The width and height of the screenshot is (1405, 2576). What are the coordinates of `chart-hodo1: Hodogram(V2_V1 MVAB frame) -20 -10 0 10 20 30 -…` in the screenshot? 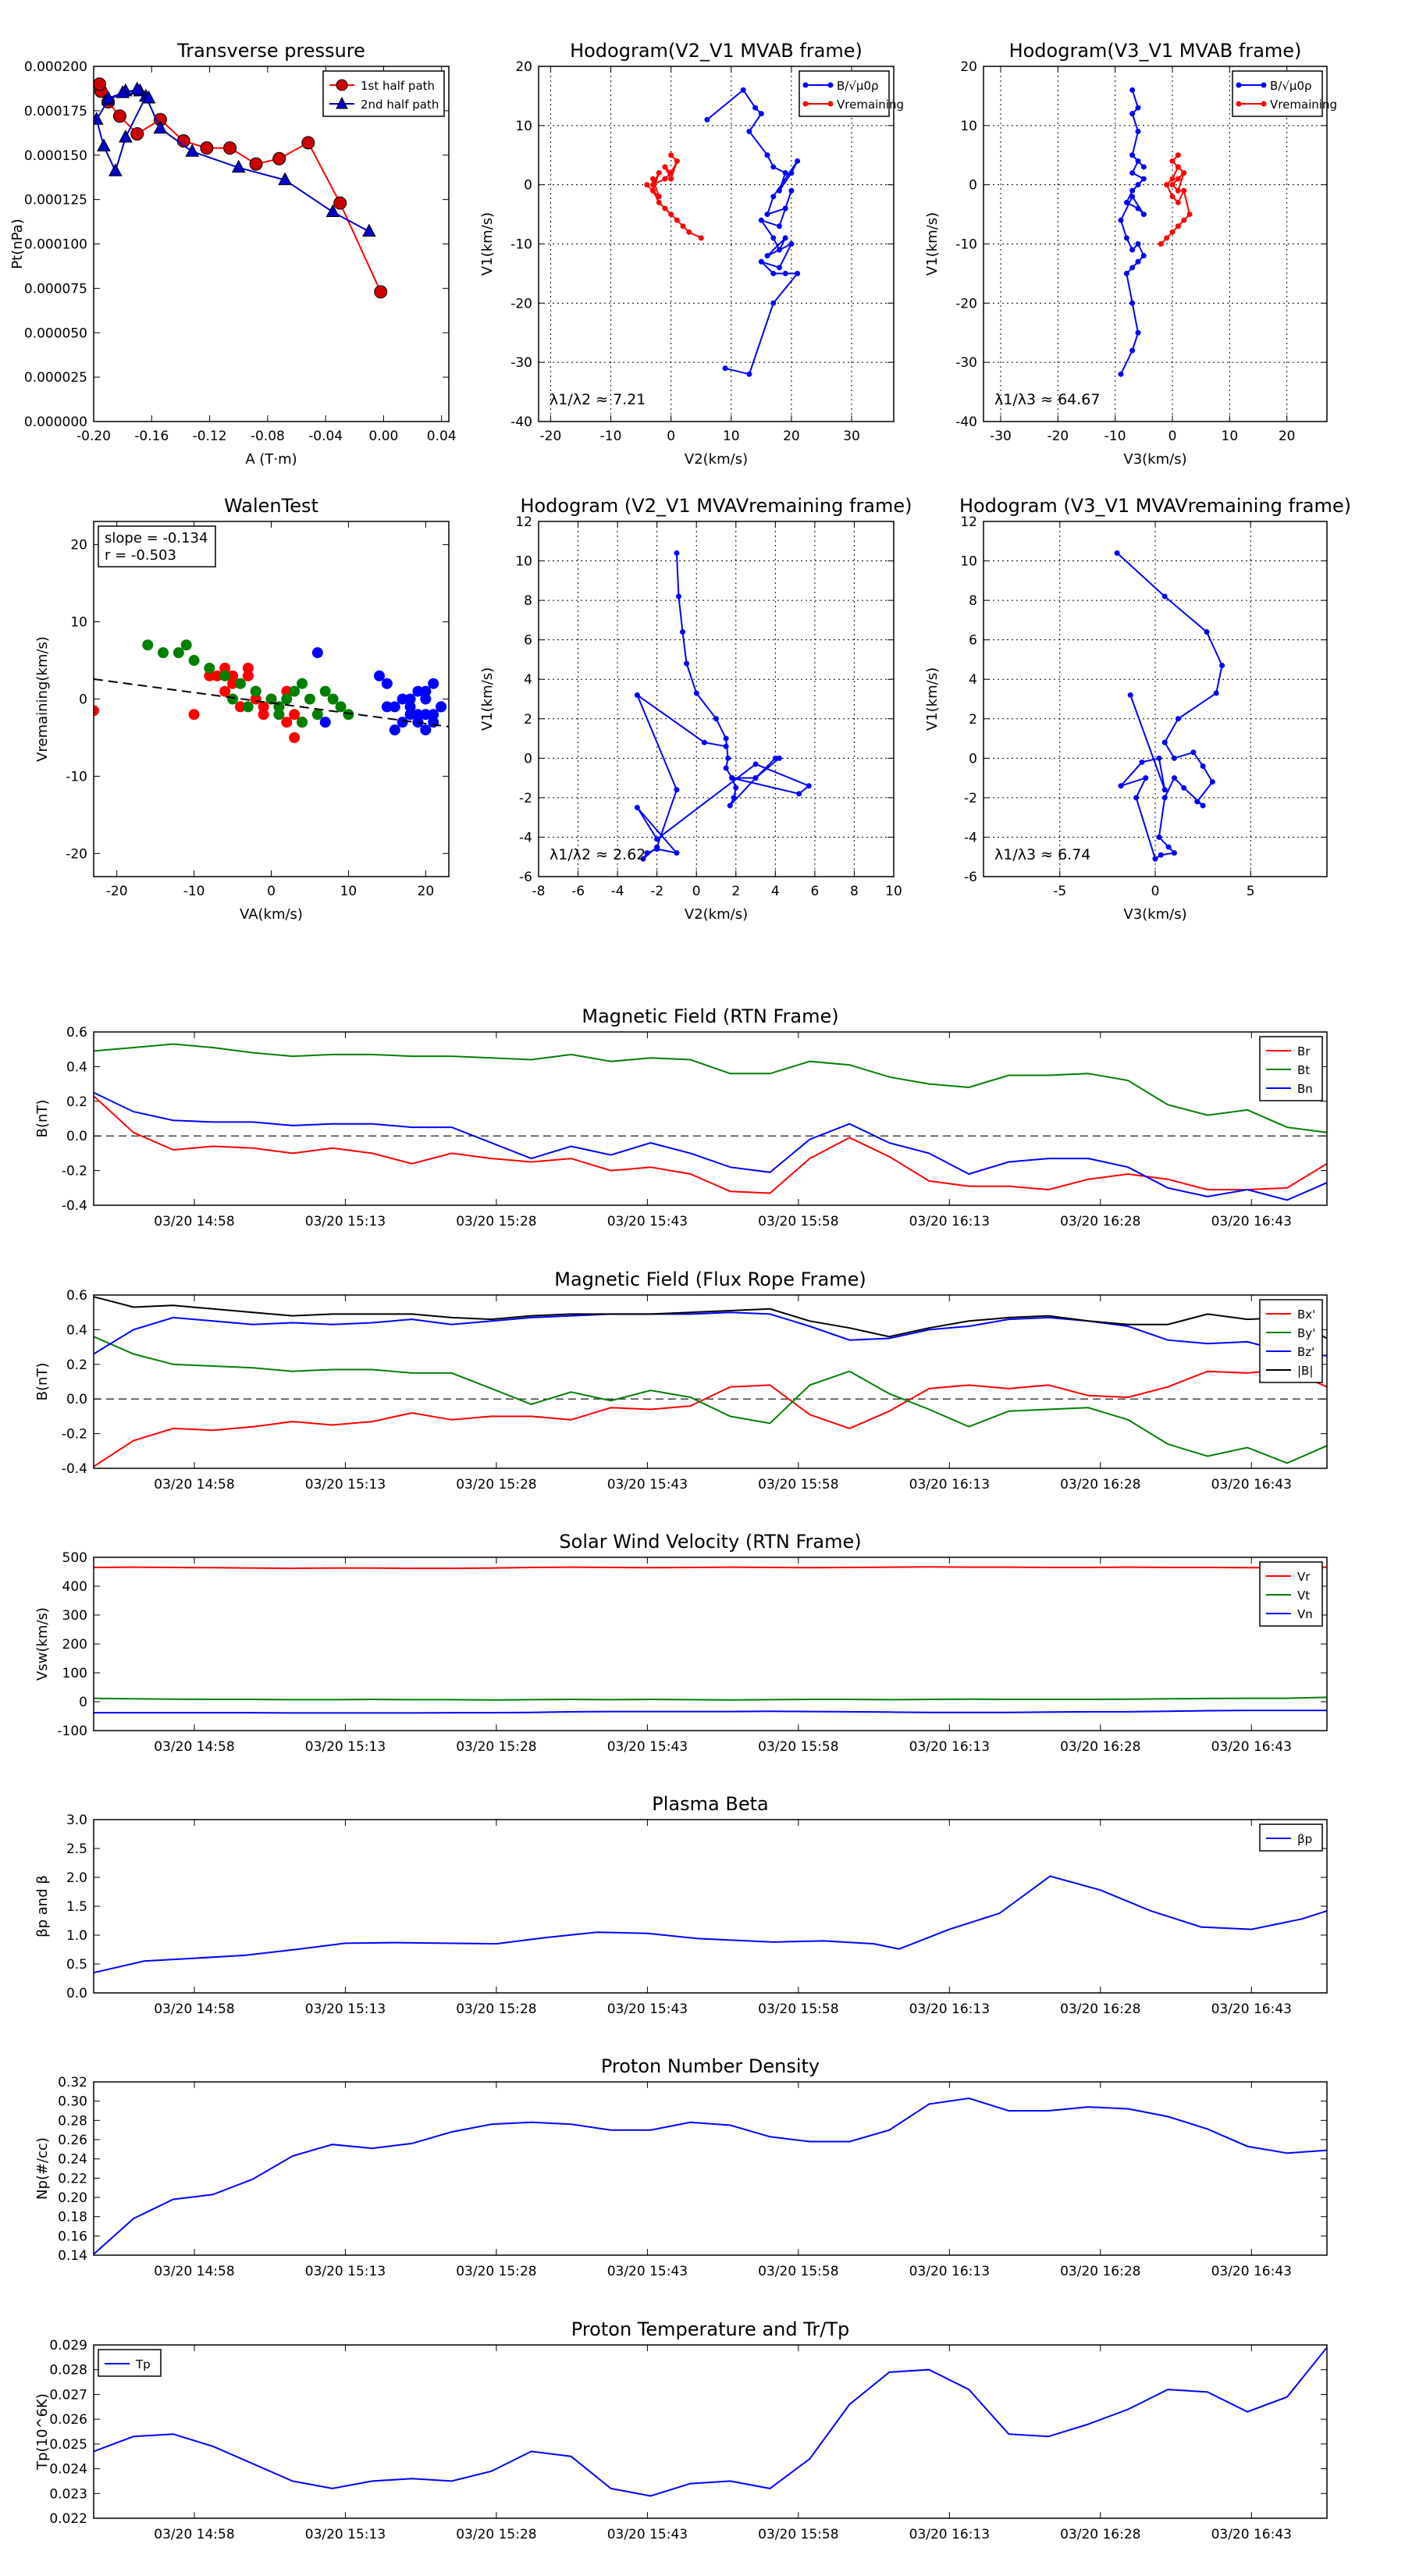 It's located at (691, 254).